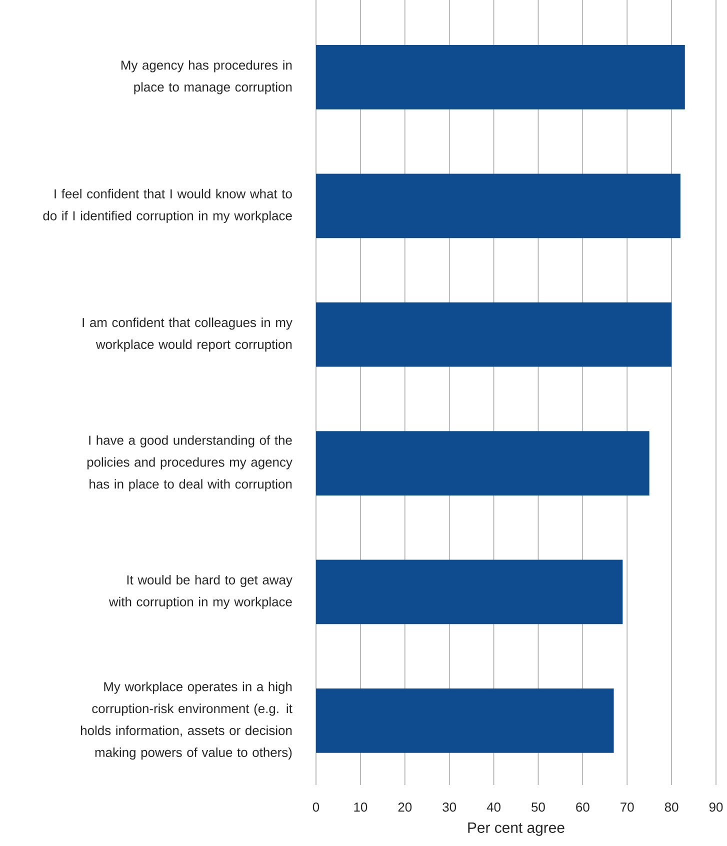 This screenshot has width=727, height=846. Describe the element at coordinates (627, 807) in the screenshot. I see `x-tick-label: 70` at that location.